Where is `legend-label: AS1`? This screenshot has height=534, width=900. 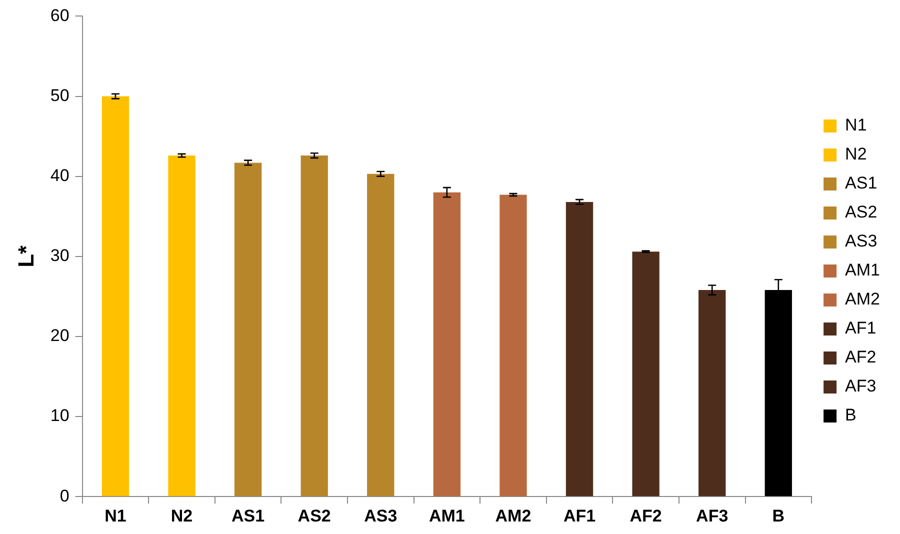 legend-label: AS1 is located at coordinates (861, 183).